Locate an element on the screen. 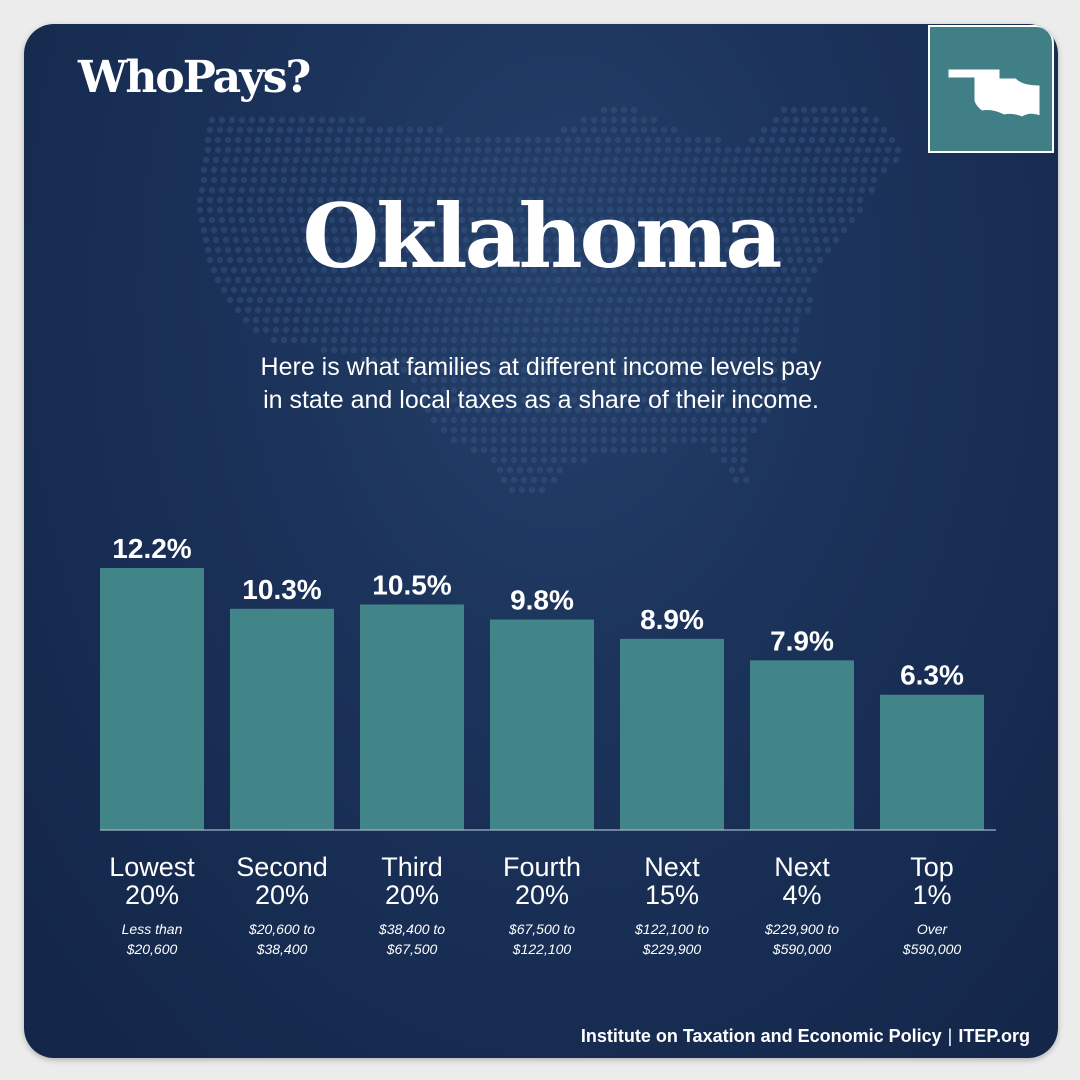 The width and height of the screenshot is (1080, 1080). bar-value-label: 8.9% is located at coordinates (672, 619).